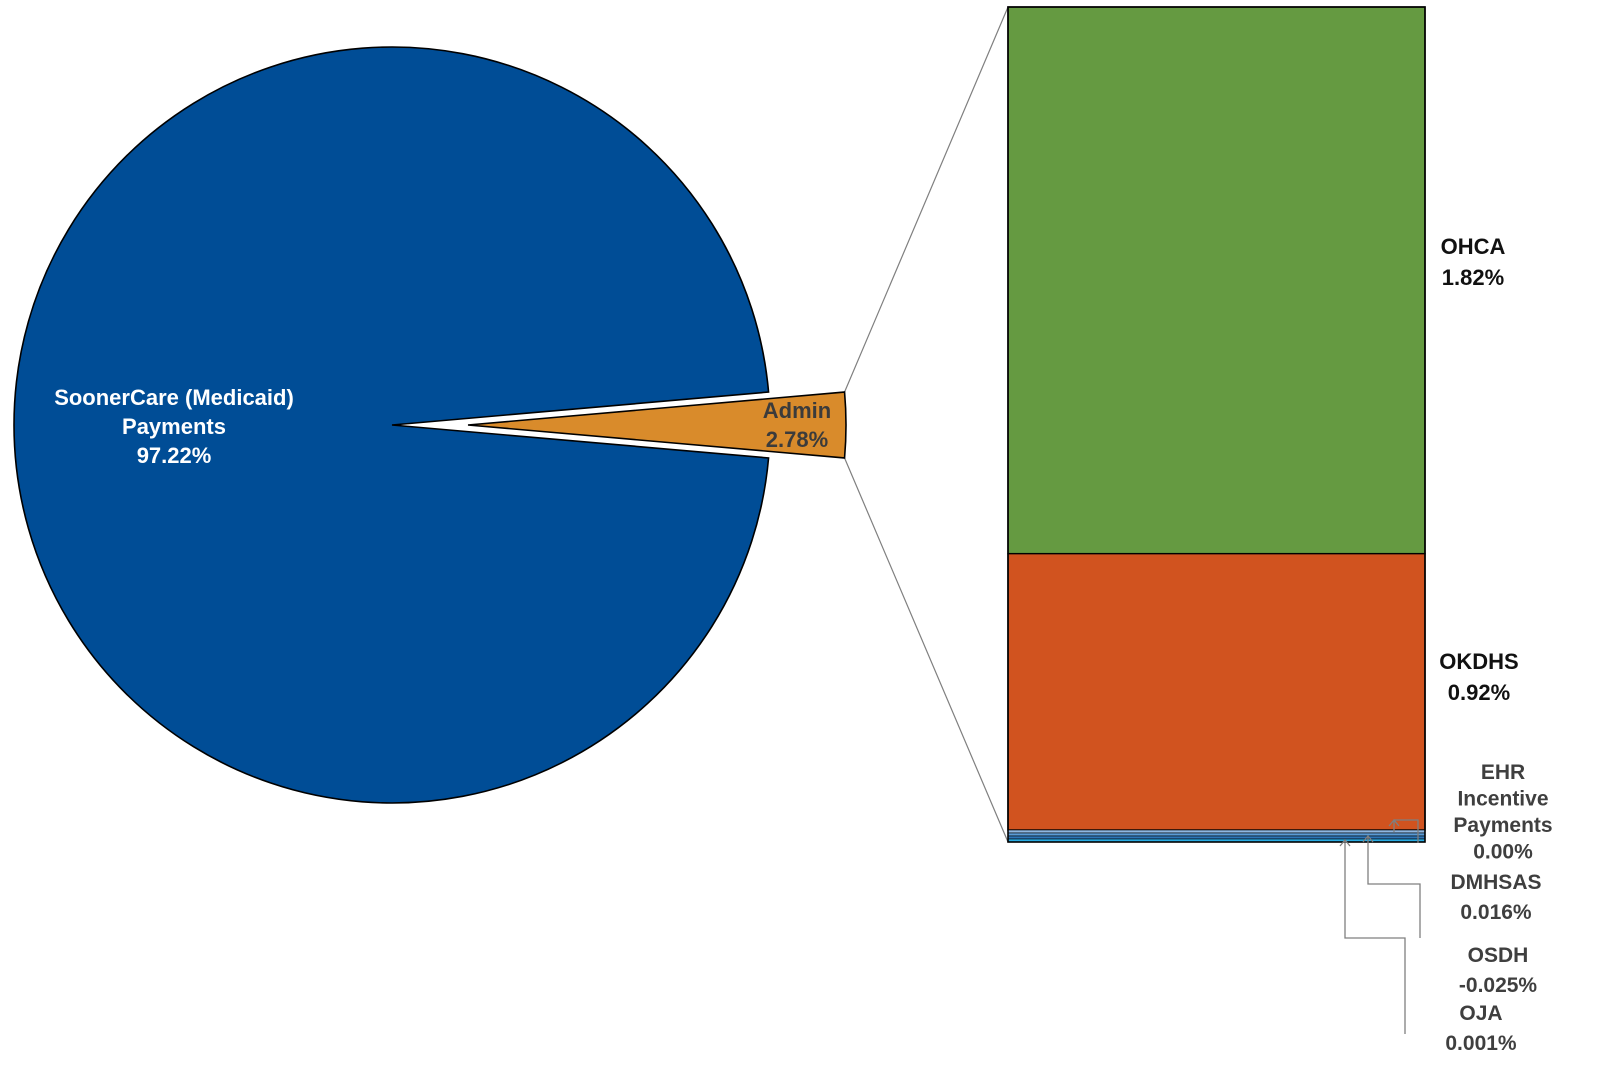 This screenshot has height=1083, width=1606. I want to click on bar-label-oja: OJA 0.001%, so click(1481, 1028).